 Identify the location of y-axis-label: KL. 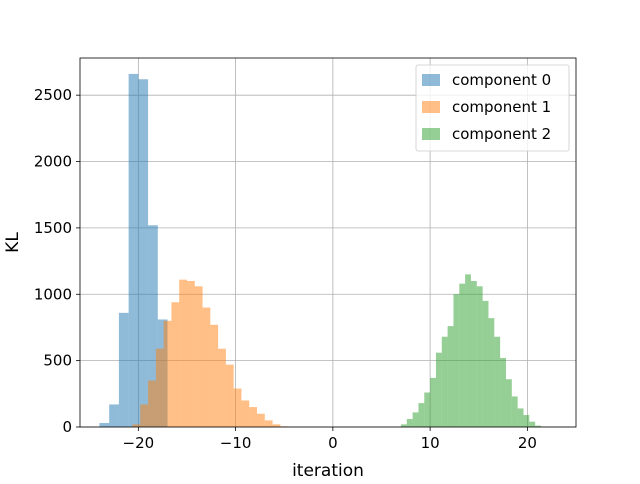
(13, 242).